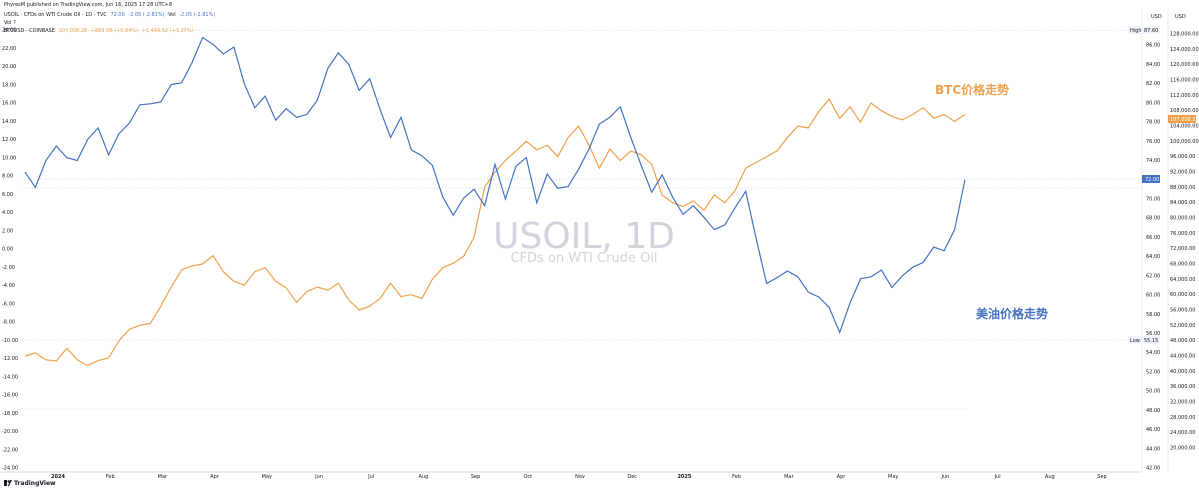  I want to click on left-axis-tick: 0.00, so click(7, 250).